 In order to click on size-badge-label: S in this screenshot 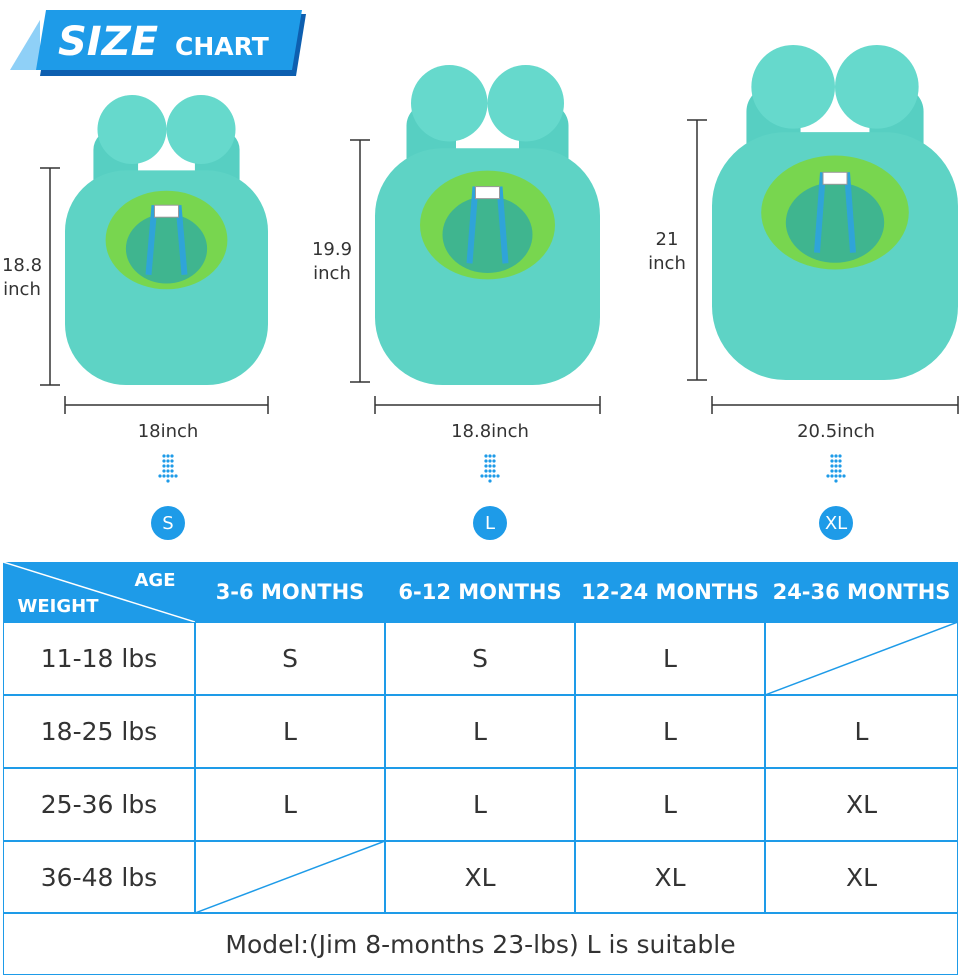, I will do `click(167, 523)`.